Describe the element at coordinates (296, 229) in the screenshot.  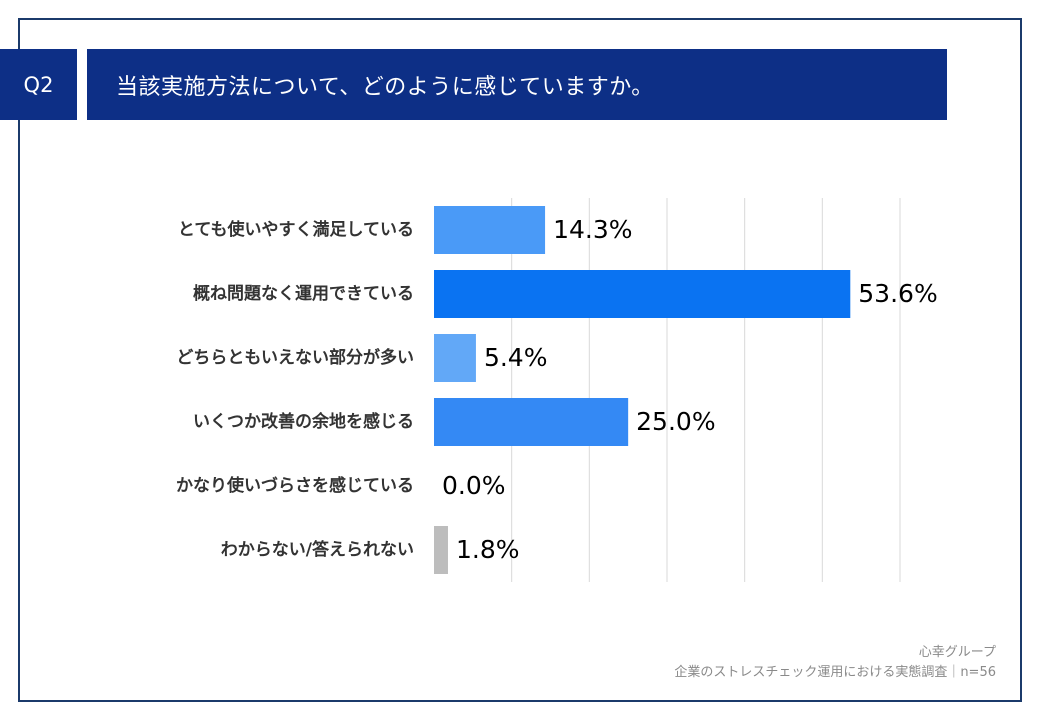
I see `category-label: とても使いやすく満足している` at that location.